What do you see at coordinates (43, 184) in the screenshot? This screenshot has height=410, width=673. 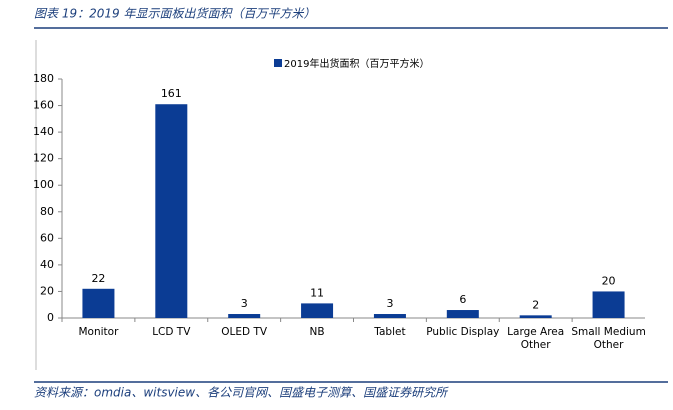 I see `y-tick-label: 100` at bounding box center [43, 184].